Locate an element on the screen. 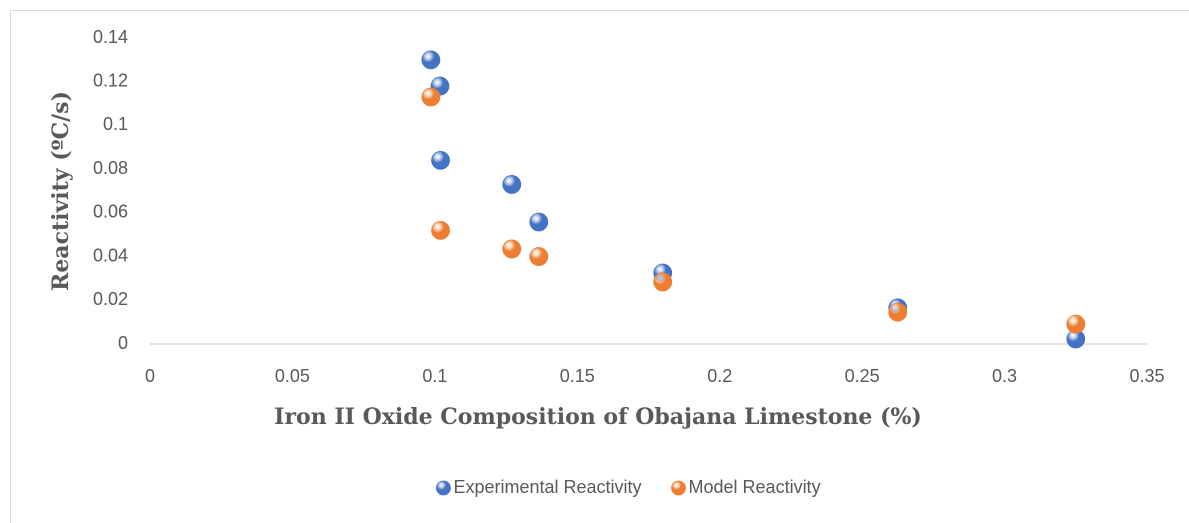 The image size is (1189, 523). x-tick-label: 0.1 is located at coordinates (434, 376).